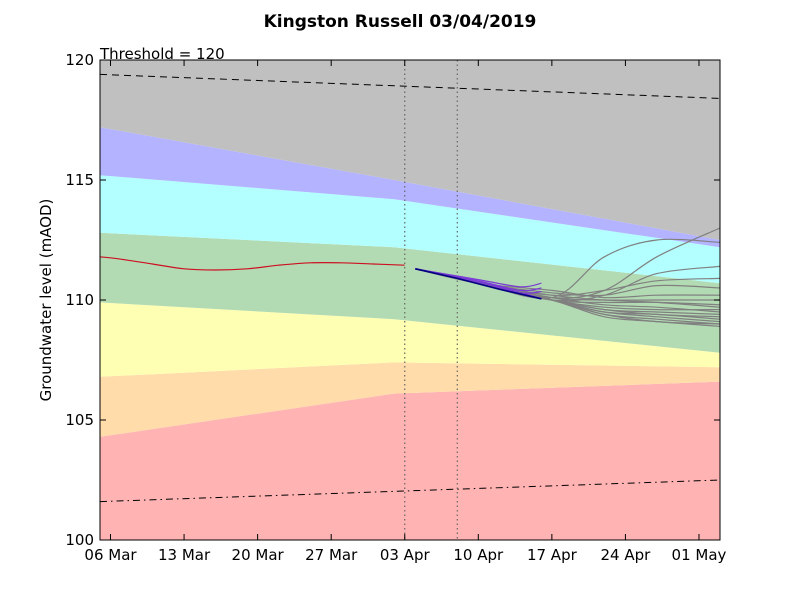 Image resolution: width=800 pixels, height=600 pixels. Describe the element at coordinates (79, 180) in the screenshot. I see `y-tick-label: 115` at that location.